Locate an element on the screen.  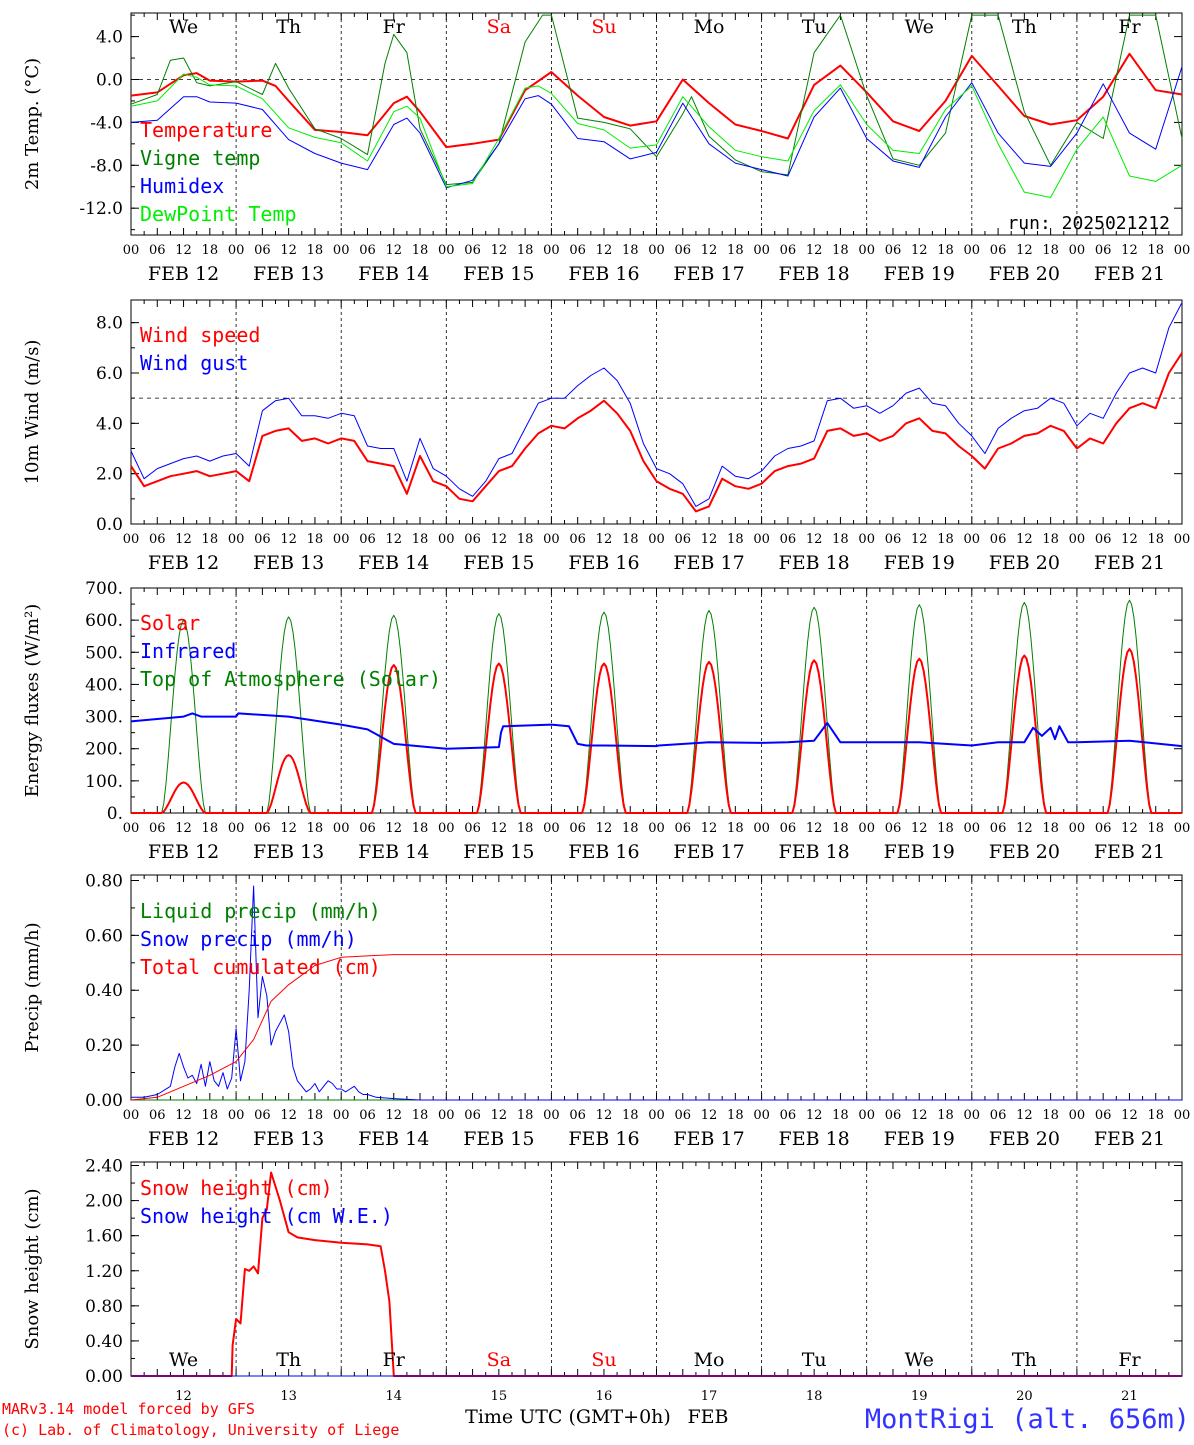
day-number-label: 12 is located at coordinates (183, 1396).